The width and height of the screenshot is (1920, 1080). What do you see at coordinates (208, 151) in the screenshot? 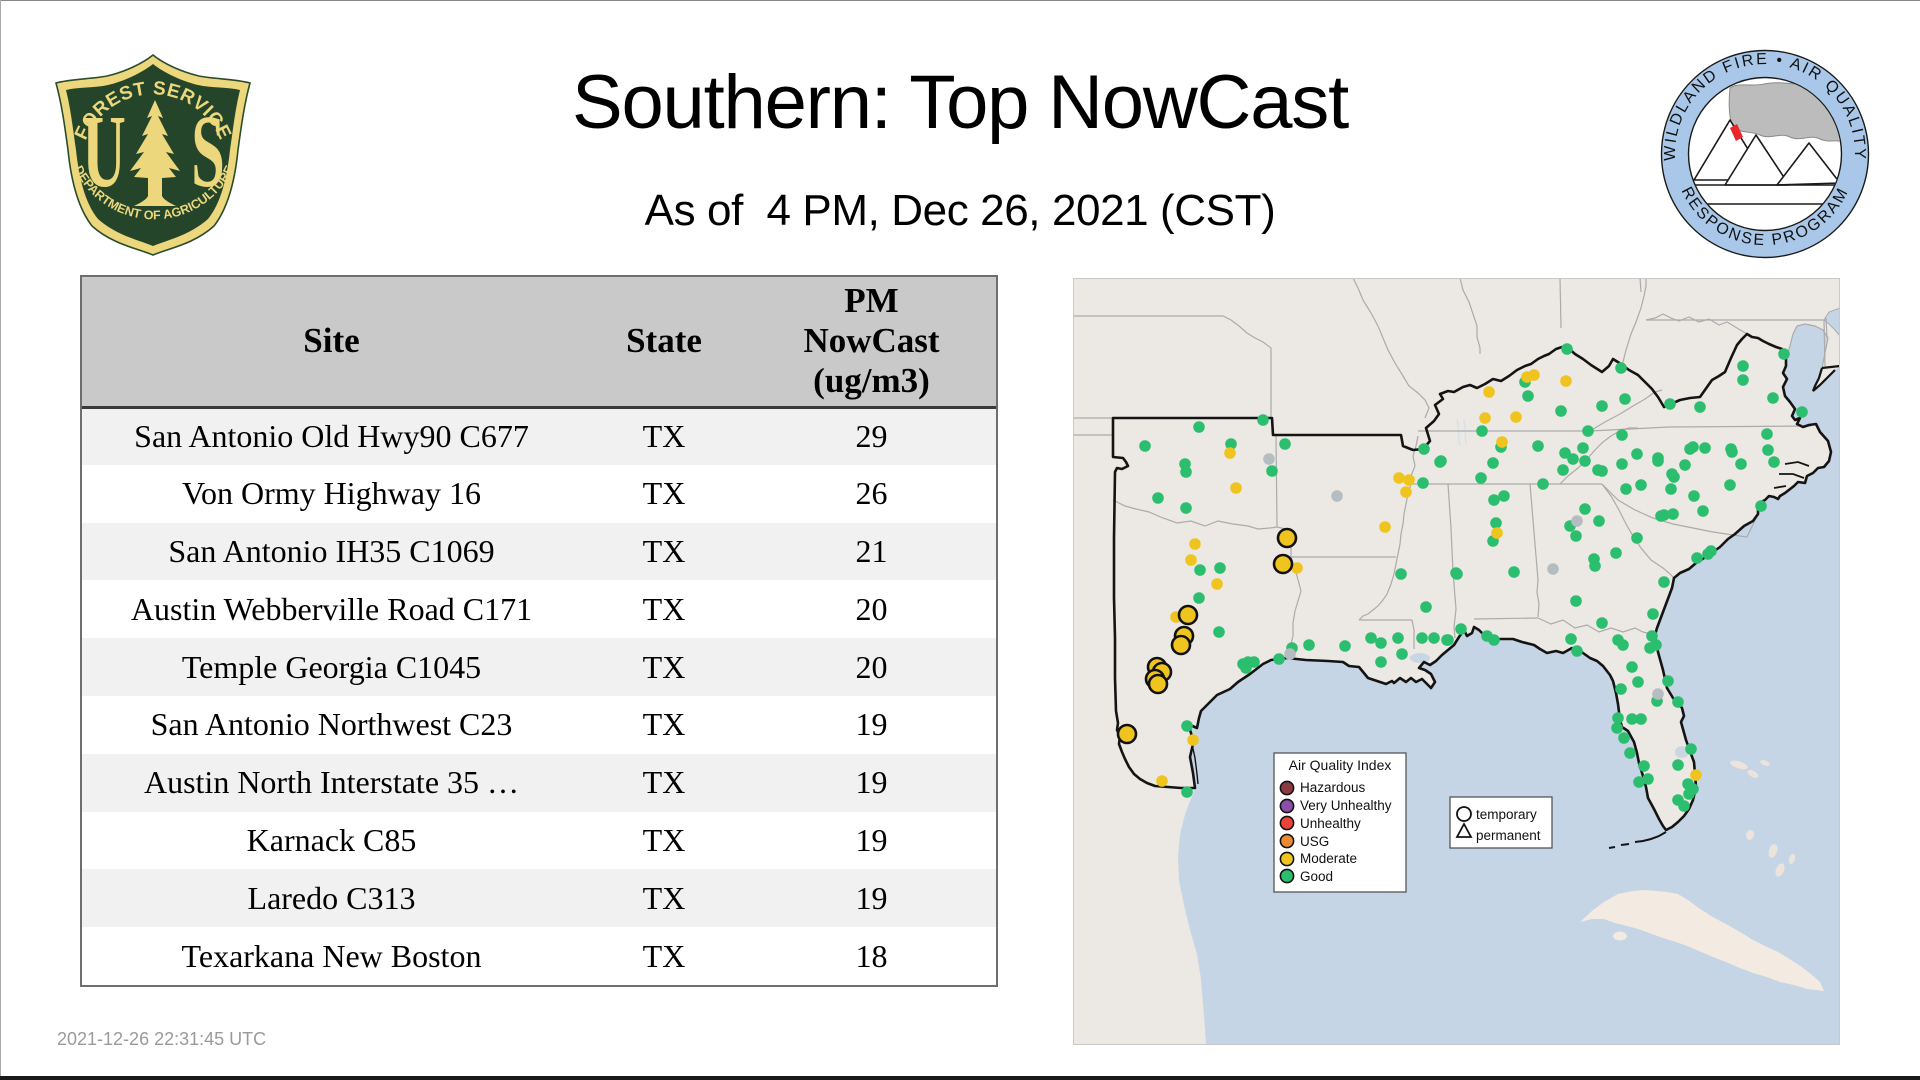
I see `svg-text: S` at bounding box center [208, 151].